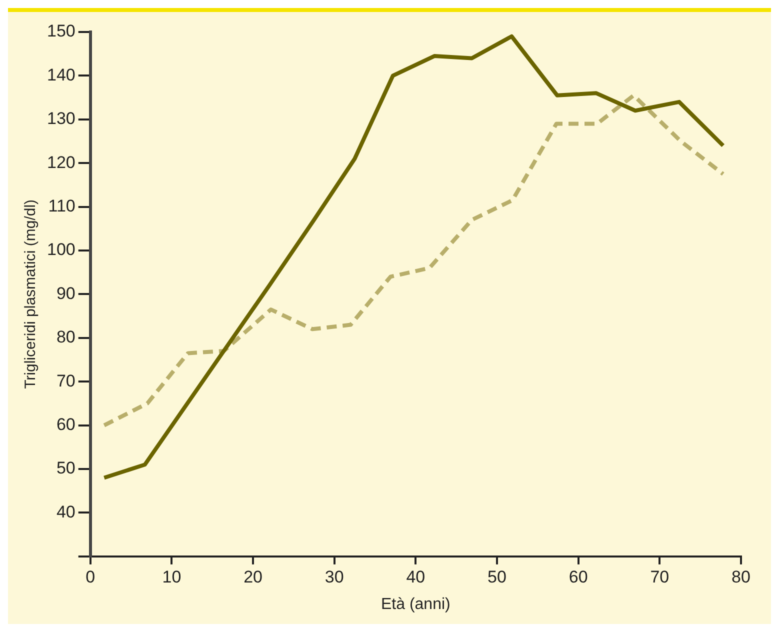  I want to click on y-tick-label: 70, so click(66, 380).